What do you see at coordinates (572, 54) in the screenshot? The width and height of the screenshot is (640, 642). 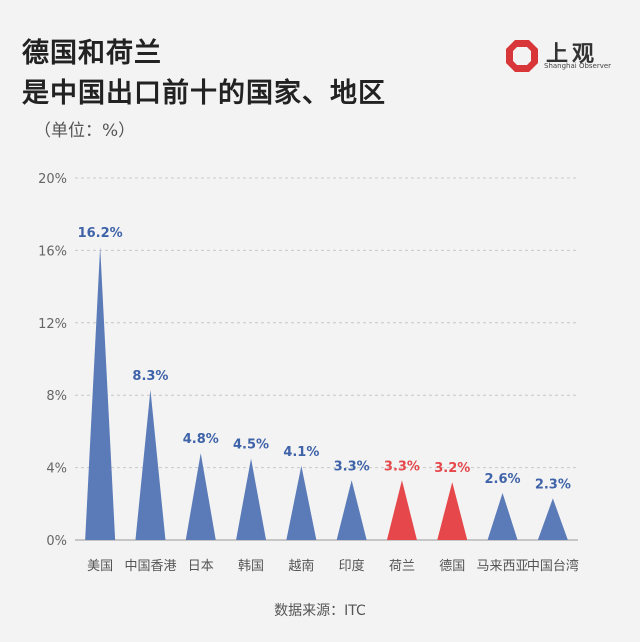 I see `logo-name: 上观` at bounding box center [572, 54].